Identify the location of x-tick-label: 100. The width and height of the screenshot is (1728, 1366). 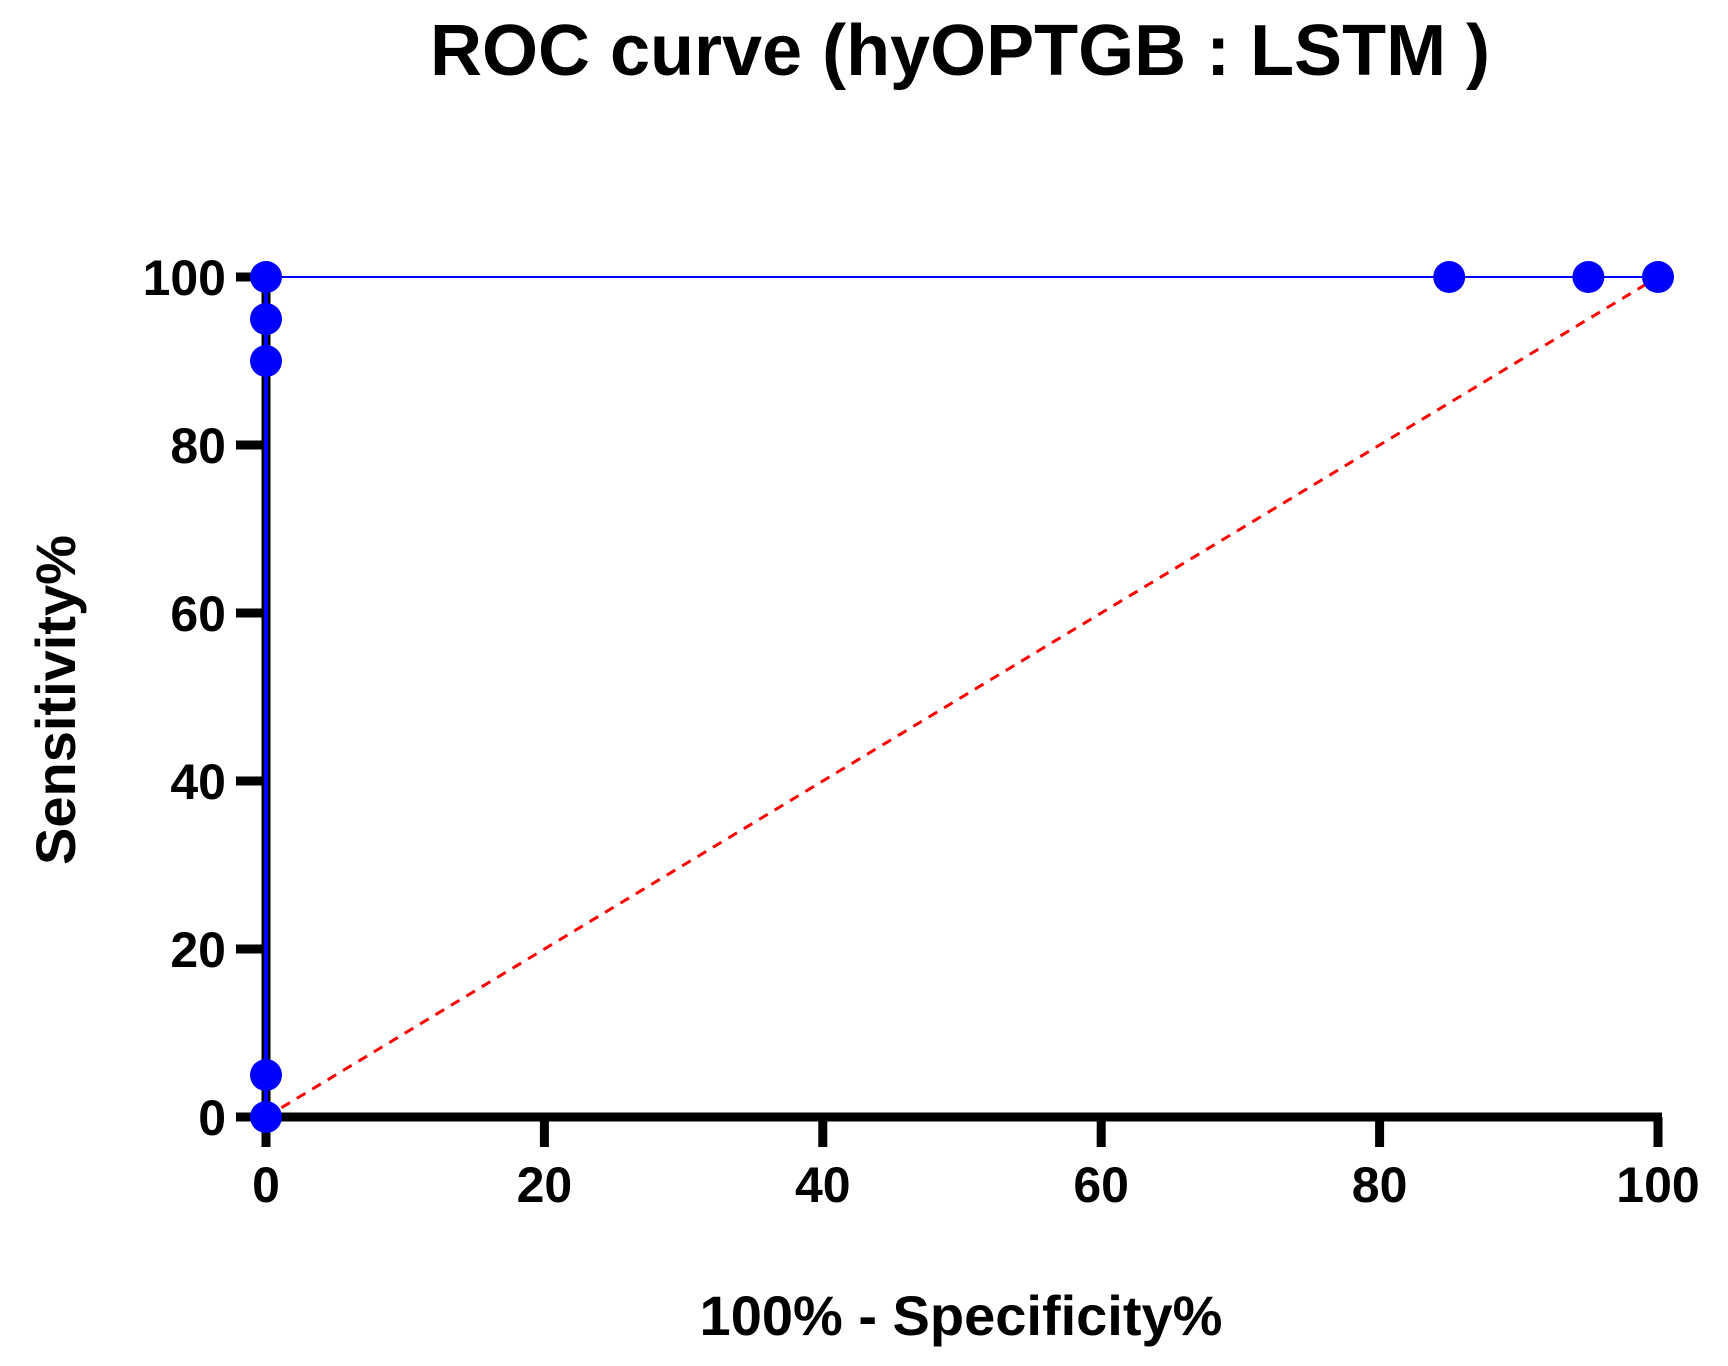
(1657, 1185).